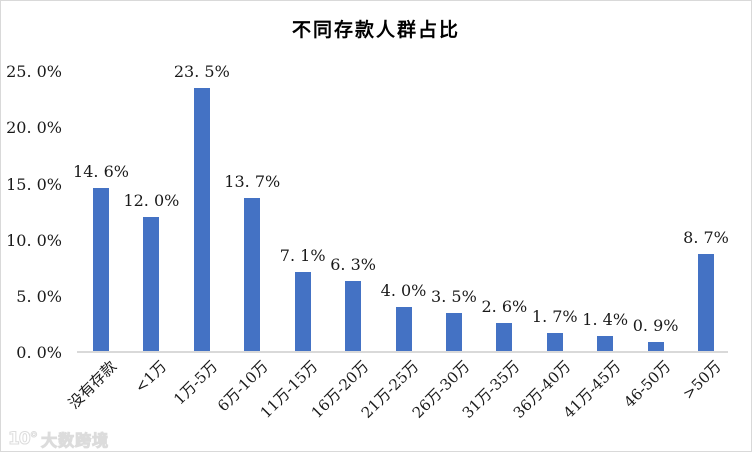 The width and height of the screenshot is (752, 452). Describe the element at coordinates (302, 256) in the screenshot. I see `data-label: 7. 1%` at that location.